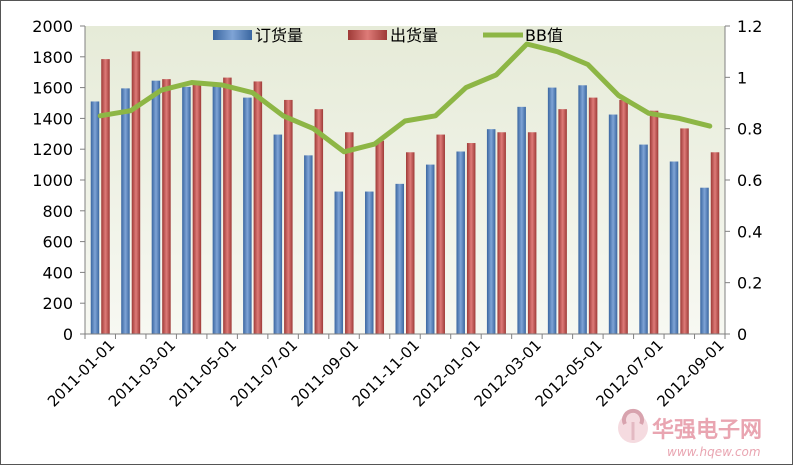  Describe the element at coordinates (544, 35) in the screenshot. I see `legend-label-2: BB值` at that location.